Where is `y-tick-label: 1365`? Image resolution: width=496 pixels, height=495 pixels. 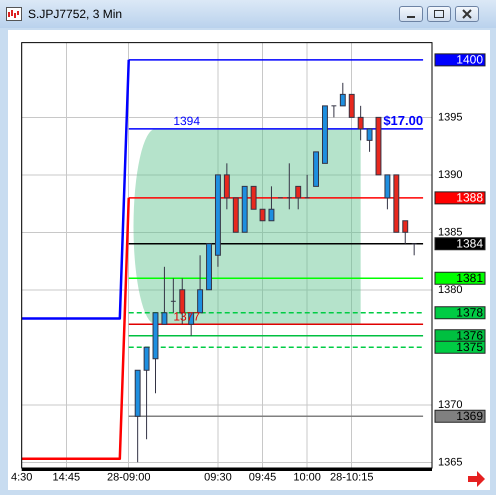
y-tick-label: 1365 is located at coordinates (450, 462).